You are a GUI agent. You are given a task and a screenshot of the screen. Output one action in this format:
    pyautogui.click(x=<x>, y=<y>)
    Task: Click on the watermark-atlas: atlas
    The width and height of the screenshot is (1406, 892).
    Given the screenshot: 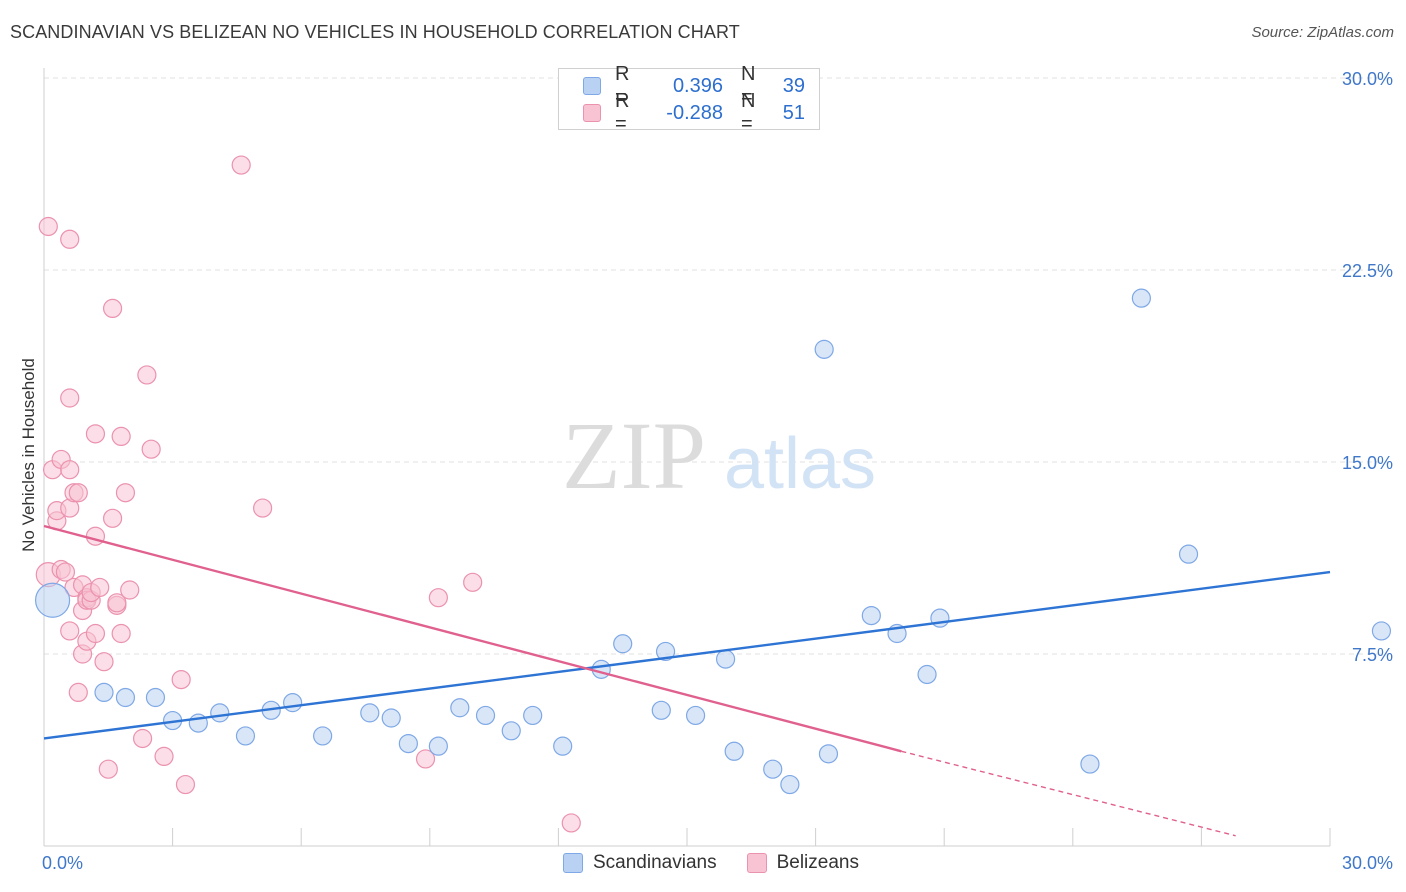 What is the action you would take?
    pyautogui.click(x=800, y=464)
    